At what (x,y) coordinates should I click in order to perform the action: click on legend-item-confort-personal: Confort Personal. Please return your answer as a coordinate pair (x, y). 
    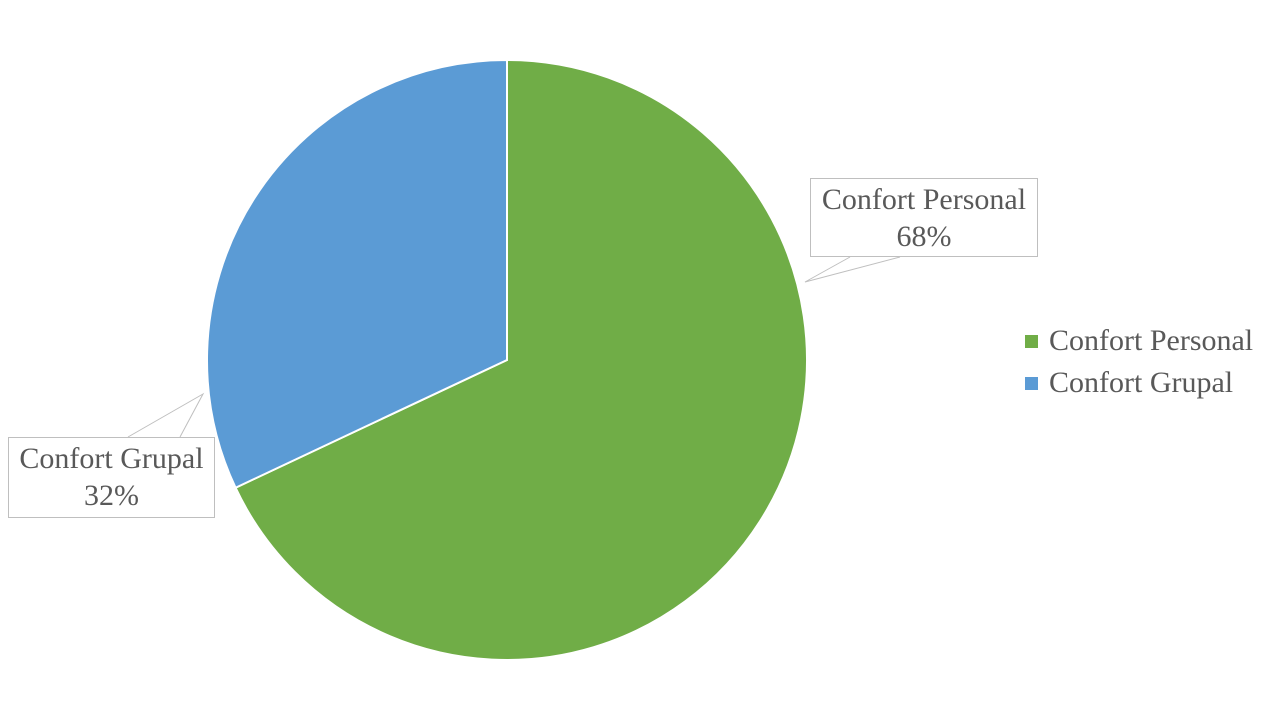
    Looking at the image, I should click on (1139, 341).